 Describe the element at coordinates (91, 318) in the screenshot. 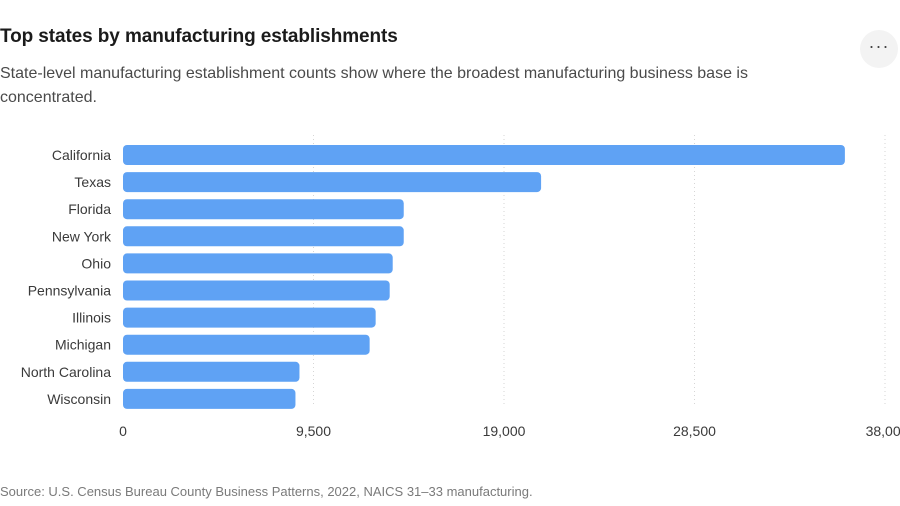

I see `category-label: Illinois` at that location.